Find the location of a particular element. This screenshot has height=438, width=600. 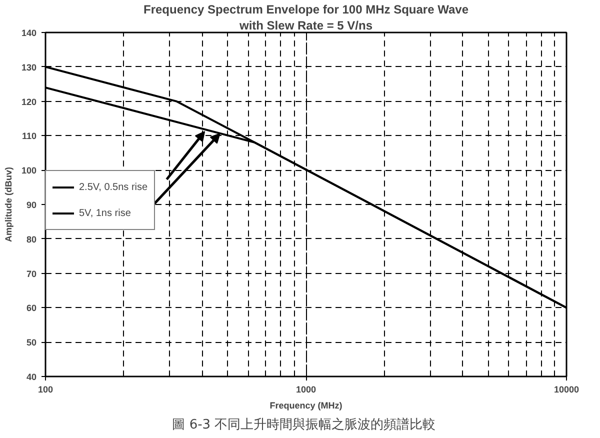

y-tick-label: 130 is located at coordinates (29, 67).